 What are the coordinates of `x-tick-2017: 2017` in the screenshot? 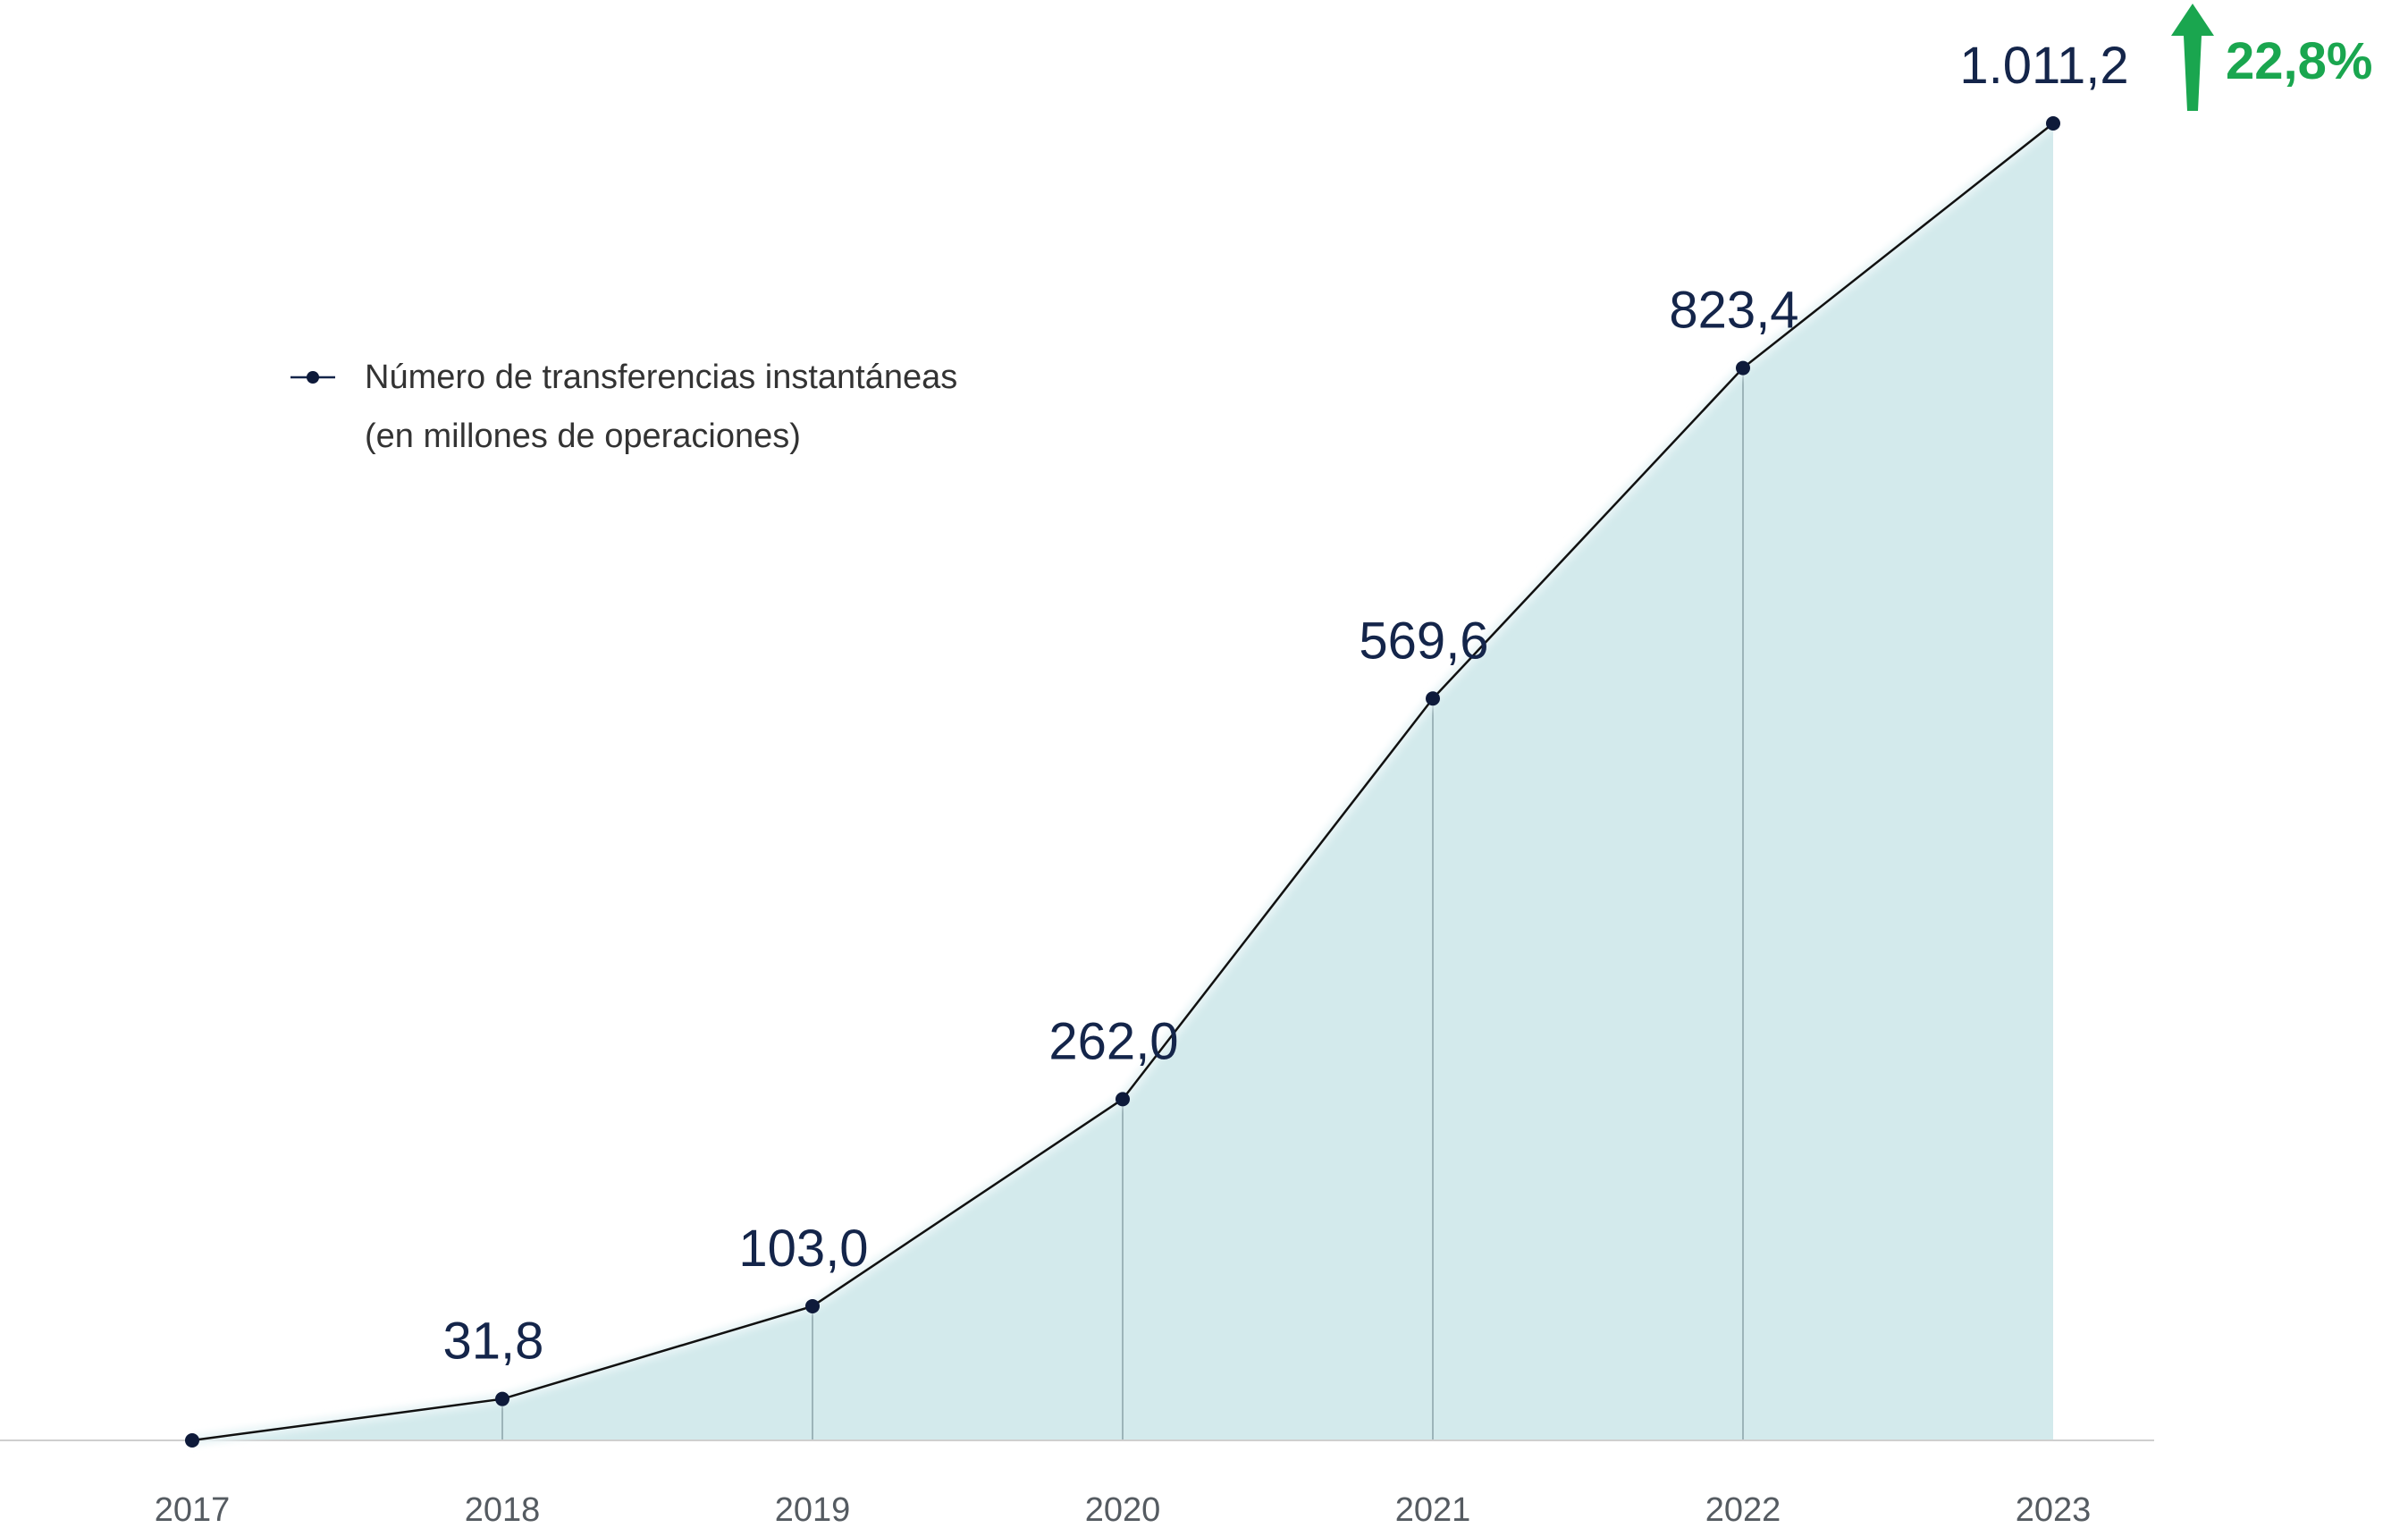 It's located at (193, 1509).